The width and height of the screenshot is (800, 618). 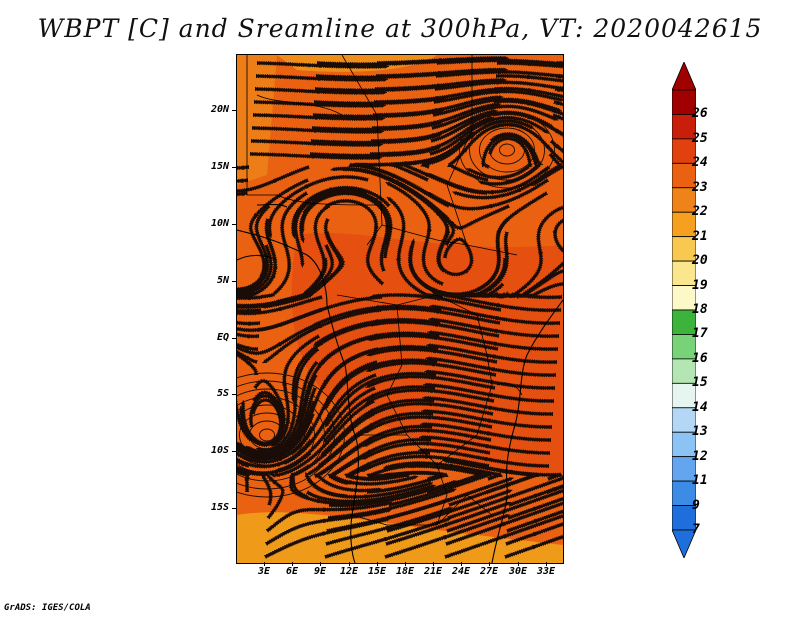 I want to click on lat-label: 20N, so click(x=219, y=109).